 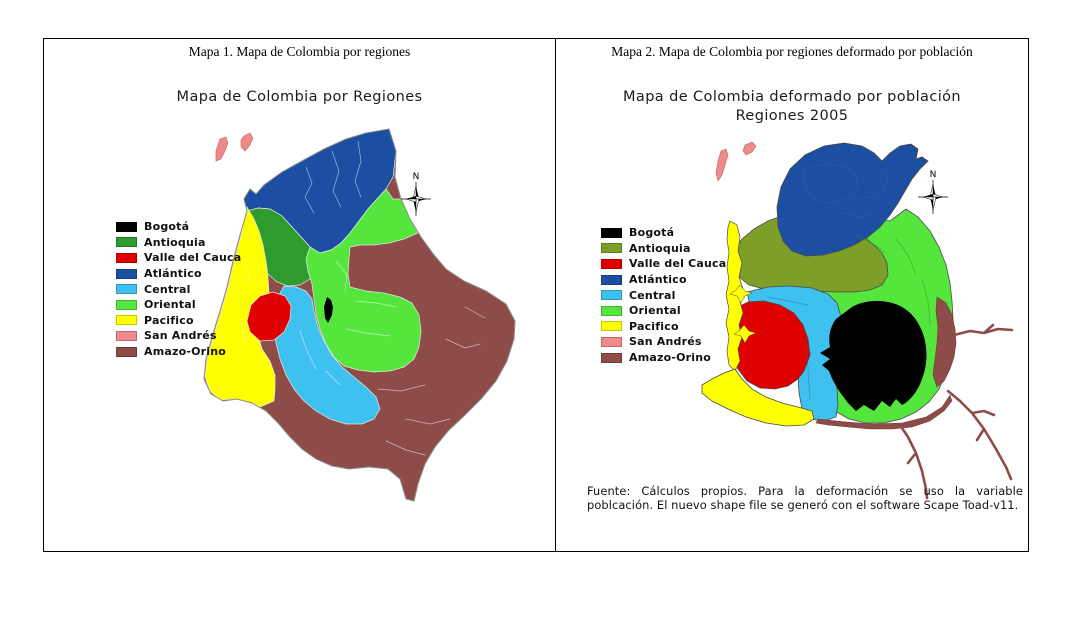 I want to click on region-pacifico, so click(x=240, y=307).